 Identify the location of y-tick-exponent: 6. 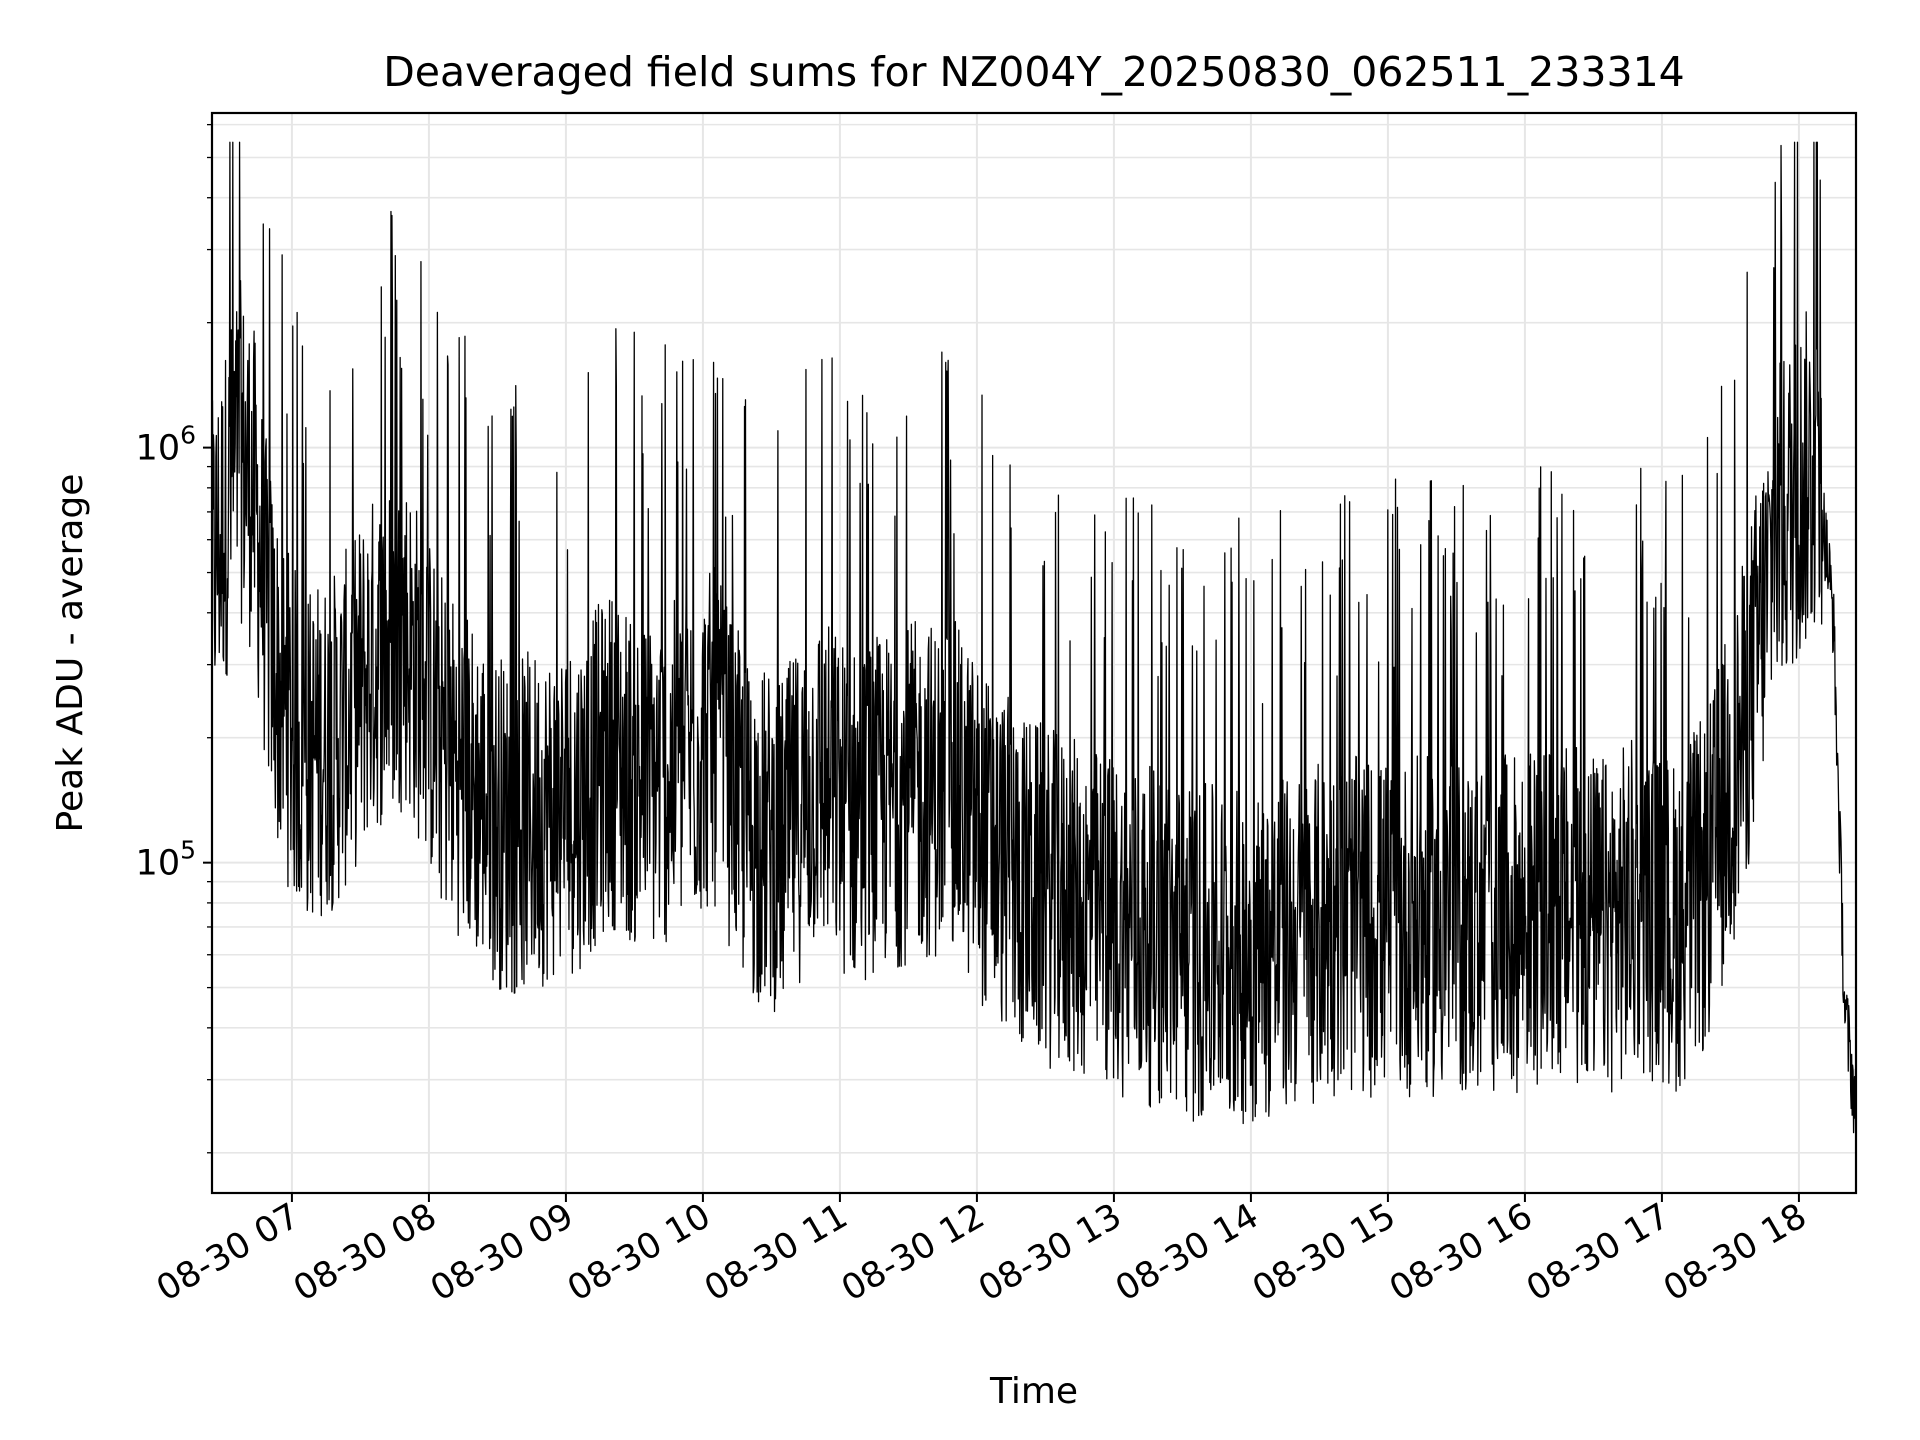
(188, 435).